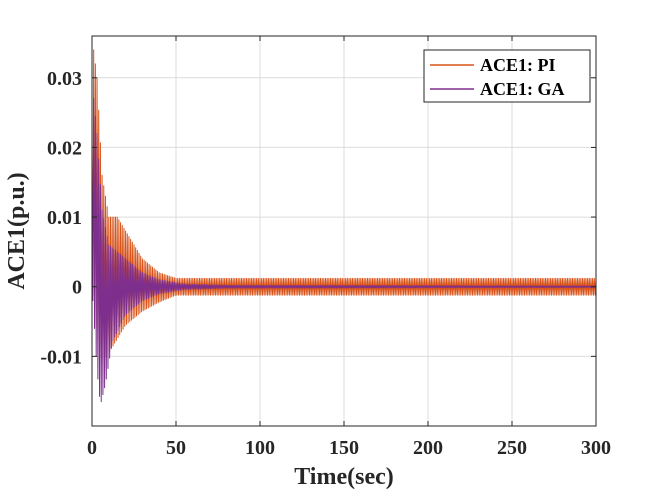 The image size is (658, 494). I want to click on x-tick-label: 100, so click(260, 448).